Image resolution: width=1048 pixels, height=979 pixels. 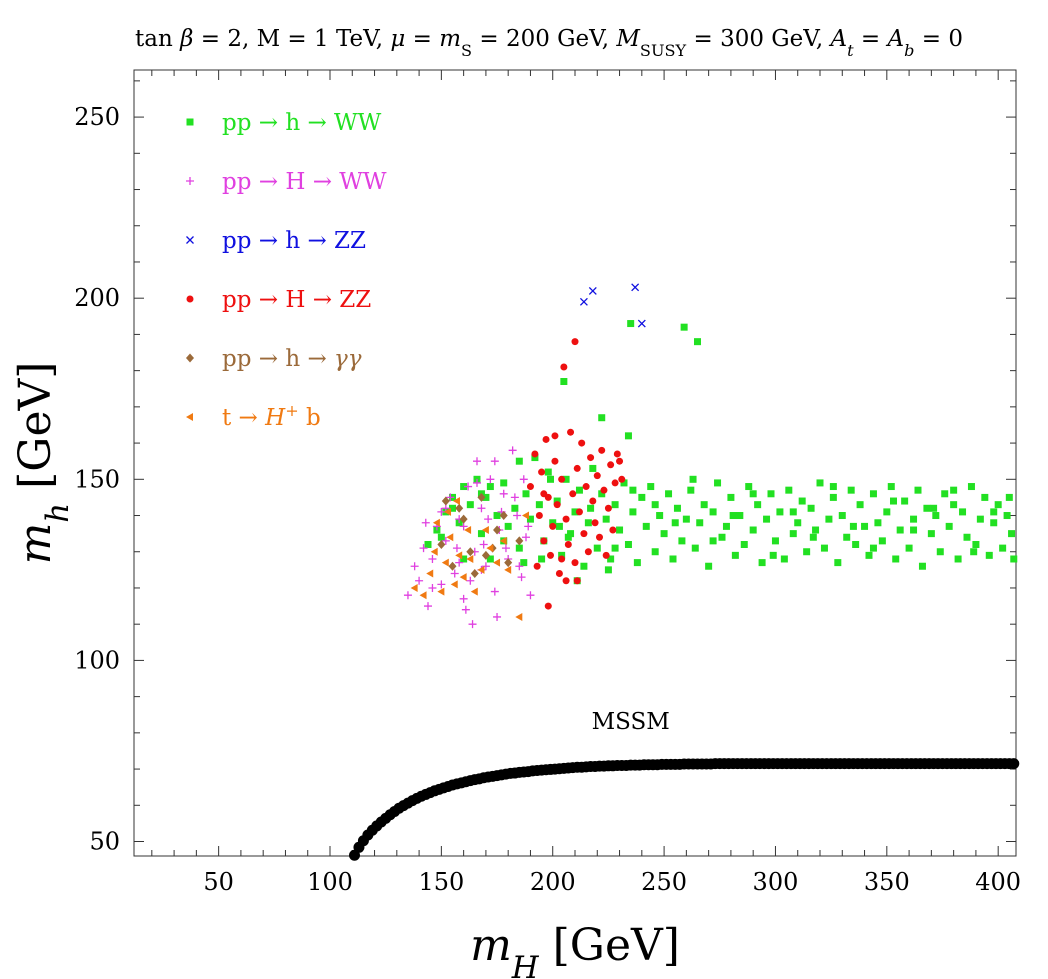 What do you see at coordinates (253, 416) in the screenshot?
I see `legend-item: t → H+ b` at bounding box center [253, 416].